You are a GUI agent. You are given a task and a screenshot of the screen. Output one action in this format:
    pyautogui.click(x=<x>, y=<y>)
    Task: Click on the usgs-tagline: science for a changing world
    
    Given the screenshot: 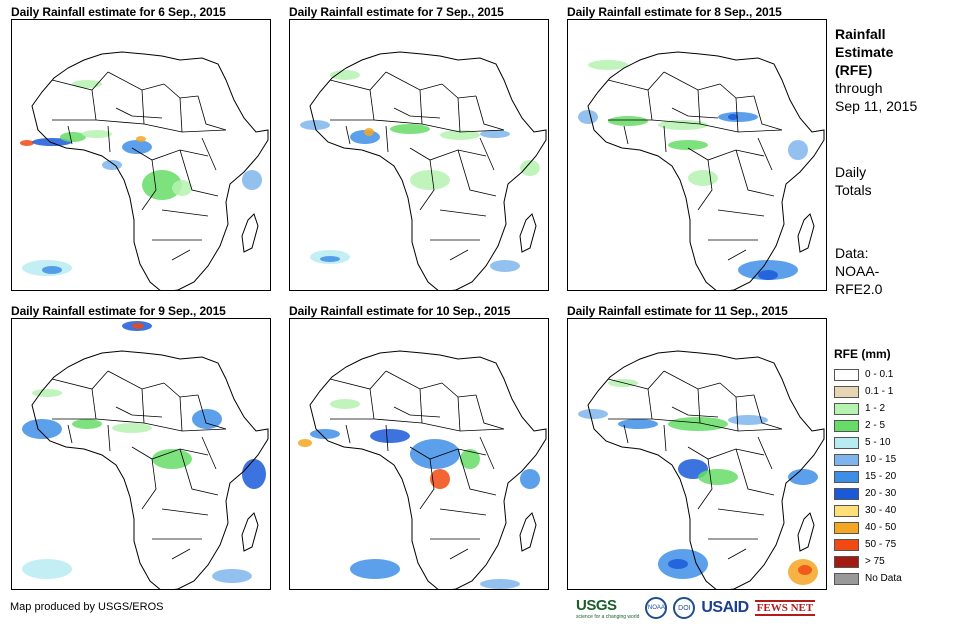 What is the action you would take?
    pyautogui.click(x=608, y=616)
    